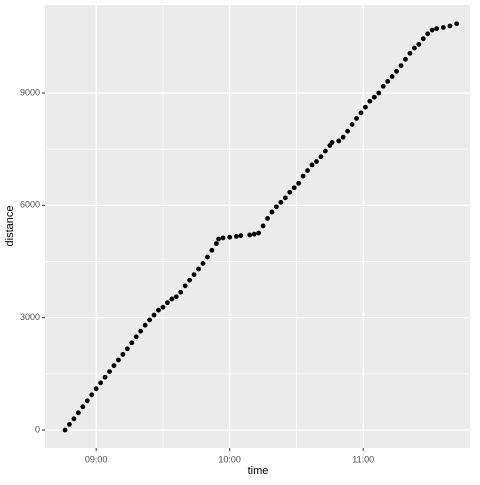 Image resolution: width=480 pixels, height=485 pixels. Describe the element at coordinates (10, 226) in the screenshot. I see `y-axis-label: distance` at that location.